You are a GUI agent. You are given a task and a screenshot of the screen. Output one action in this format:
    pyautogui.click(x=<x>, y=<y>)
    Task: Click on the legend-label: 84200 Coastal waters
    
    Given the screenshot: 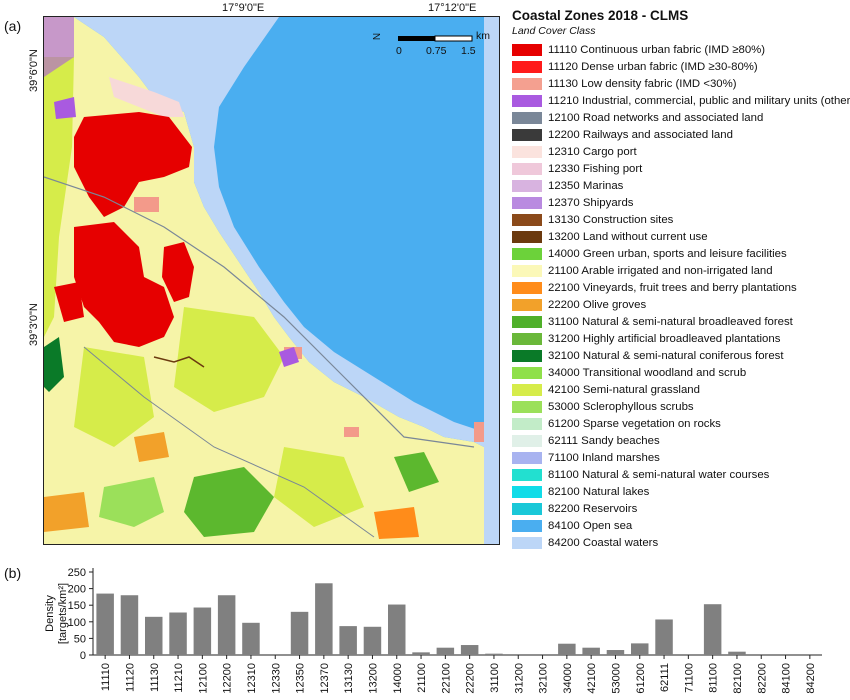 What is the action you would take?
    pyautogui.click(x=603, y=542)
    